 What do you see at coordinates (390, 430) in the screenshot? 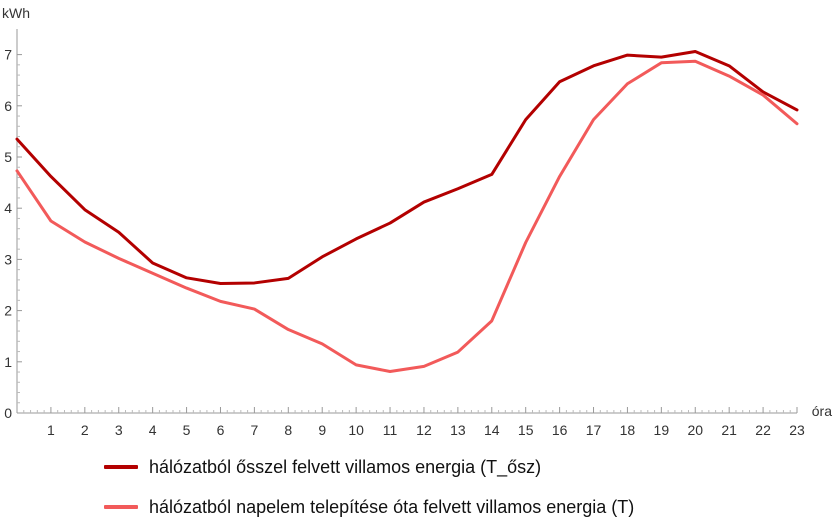
I see `x-tick-label: 11` at bounding box center [390, 430].